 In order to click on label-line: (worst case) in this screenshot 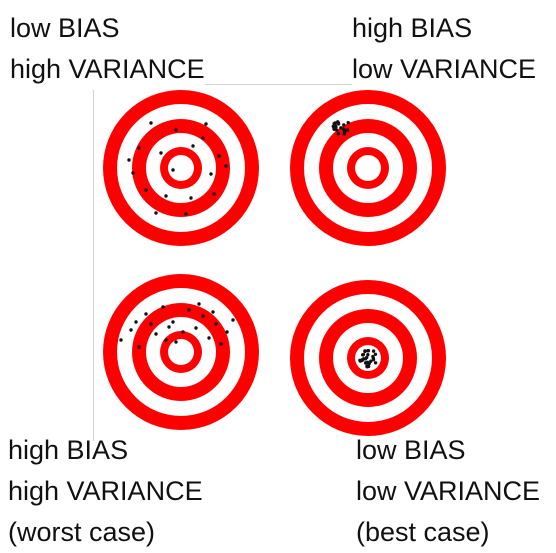, I will do `click(82, 532)`.